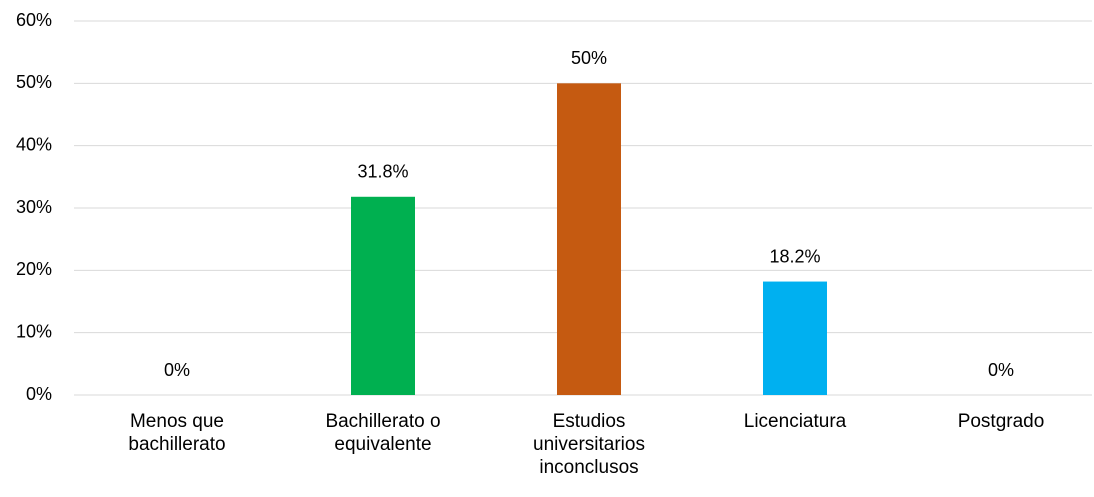  I want to click on y-tick-label: 10%, so click(34, 331).